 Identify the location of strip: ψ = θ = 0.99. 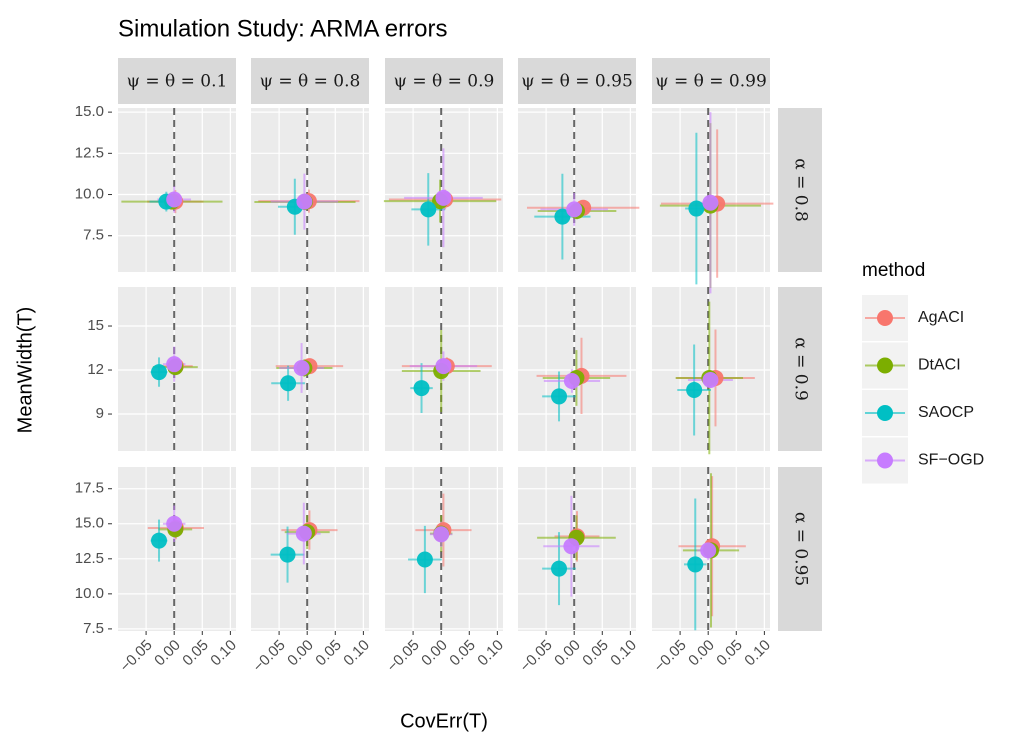
(711, 81).